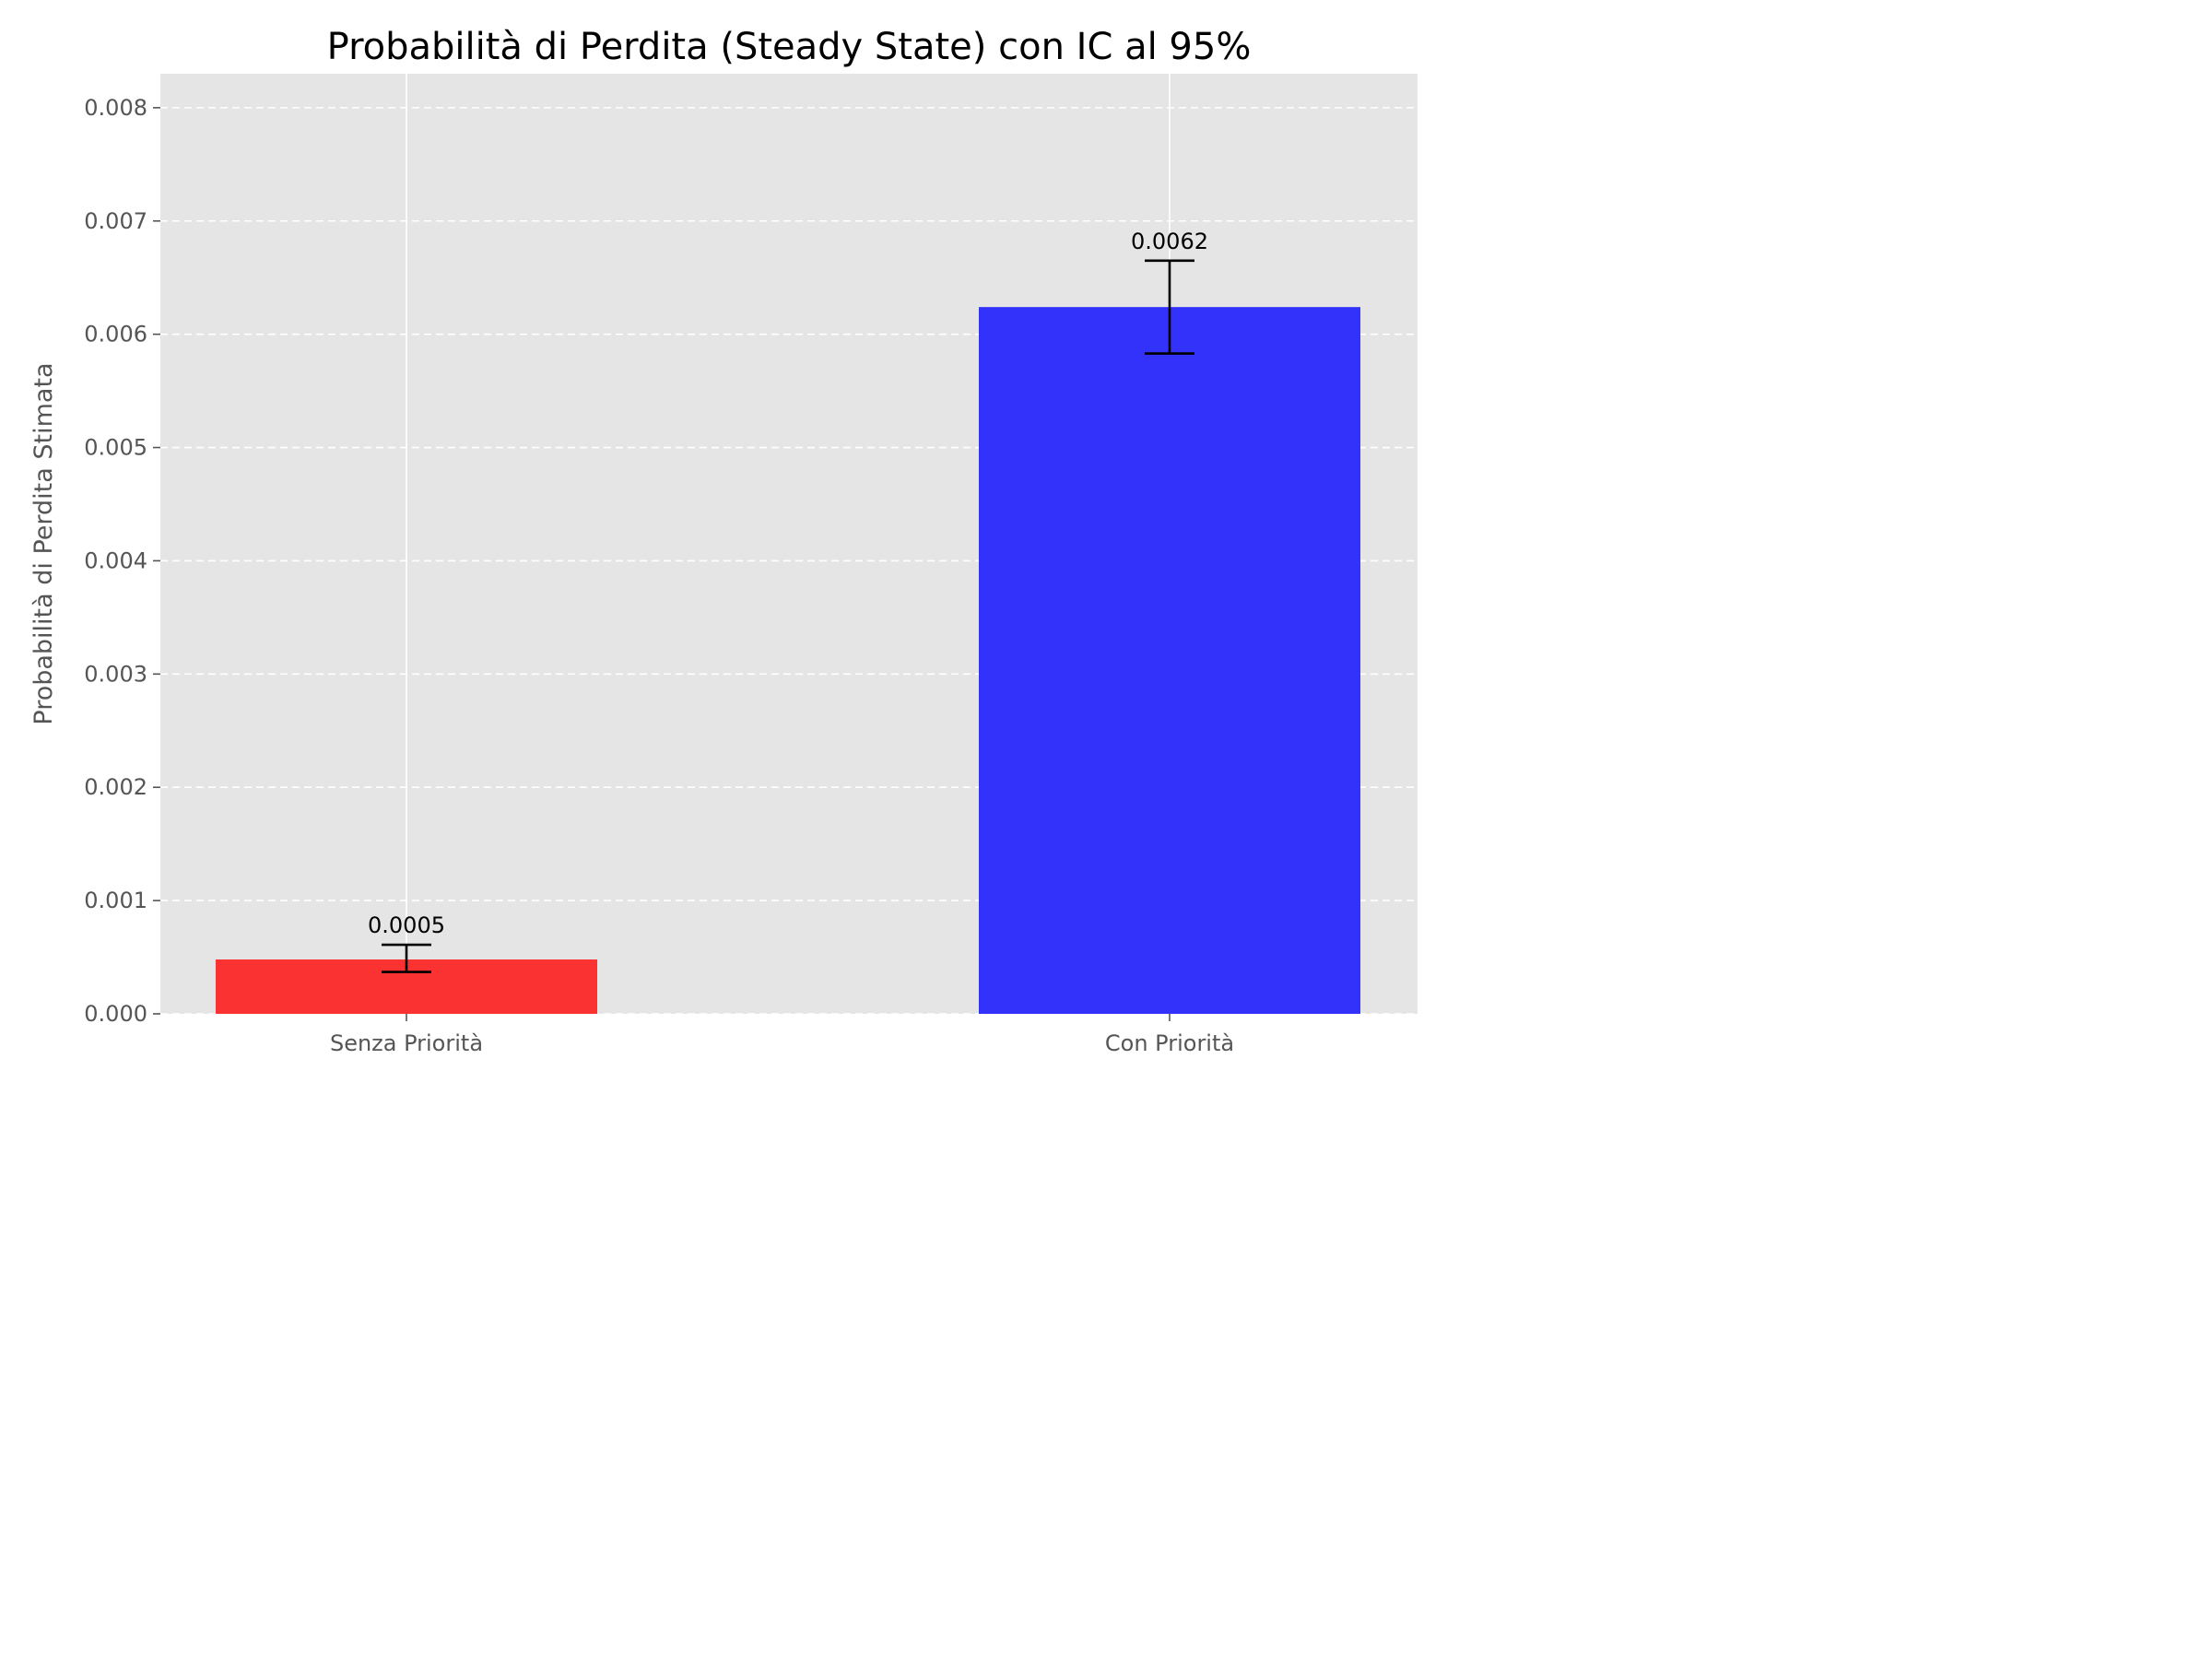 This screenshot has height=1659, width=2212. What do you see at coordinates (115, 560) in the screenshot?
I see `y-tick-label: 0.004` at bounding box center [115, 560].